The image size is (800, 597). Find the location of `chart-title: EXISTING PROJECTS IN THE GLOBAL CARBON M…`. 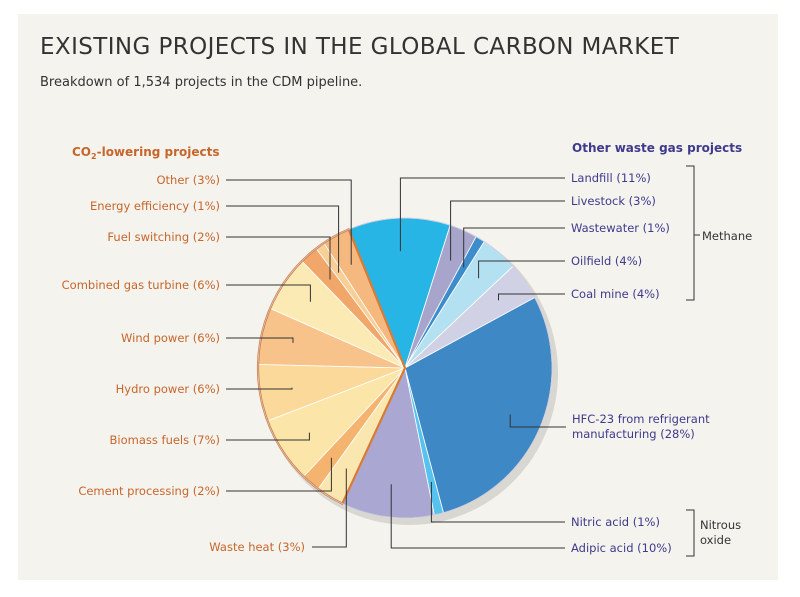

chart-title: EXISTING PROJECTS IN THE GLOBAL CARBON M… is located at coordinates (360, 47).